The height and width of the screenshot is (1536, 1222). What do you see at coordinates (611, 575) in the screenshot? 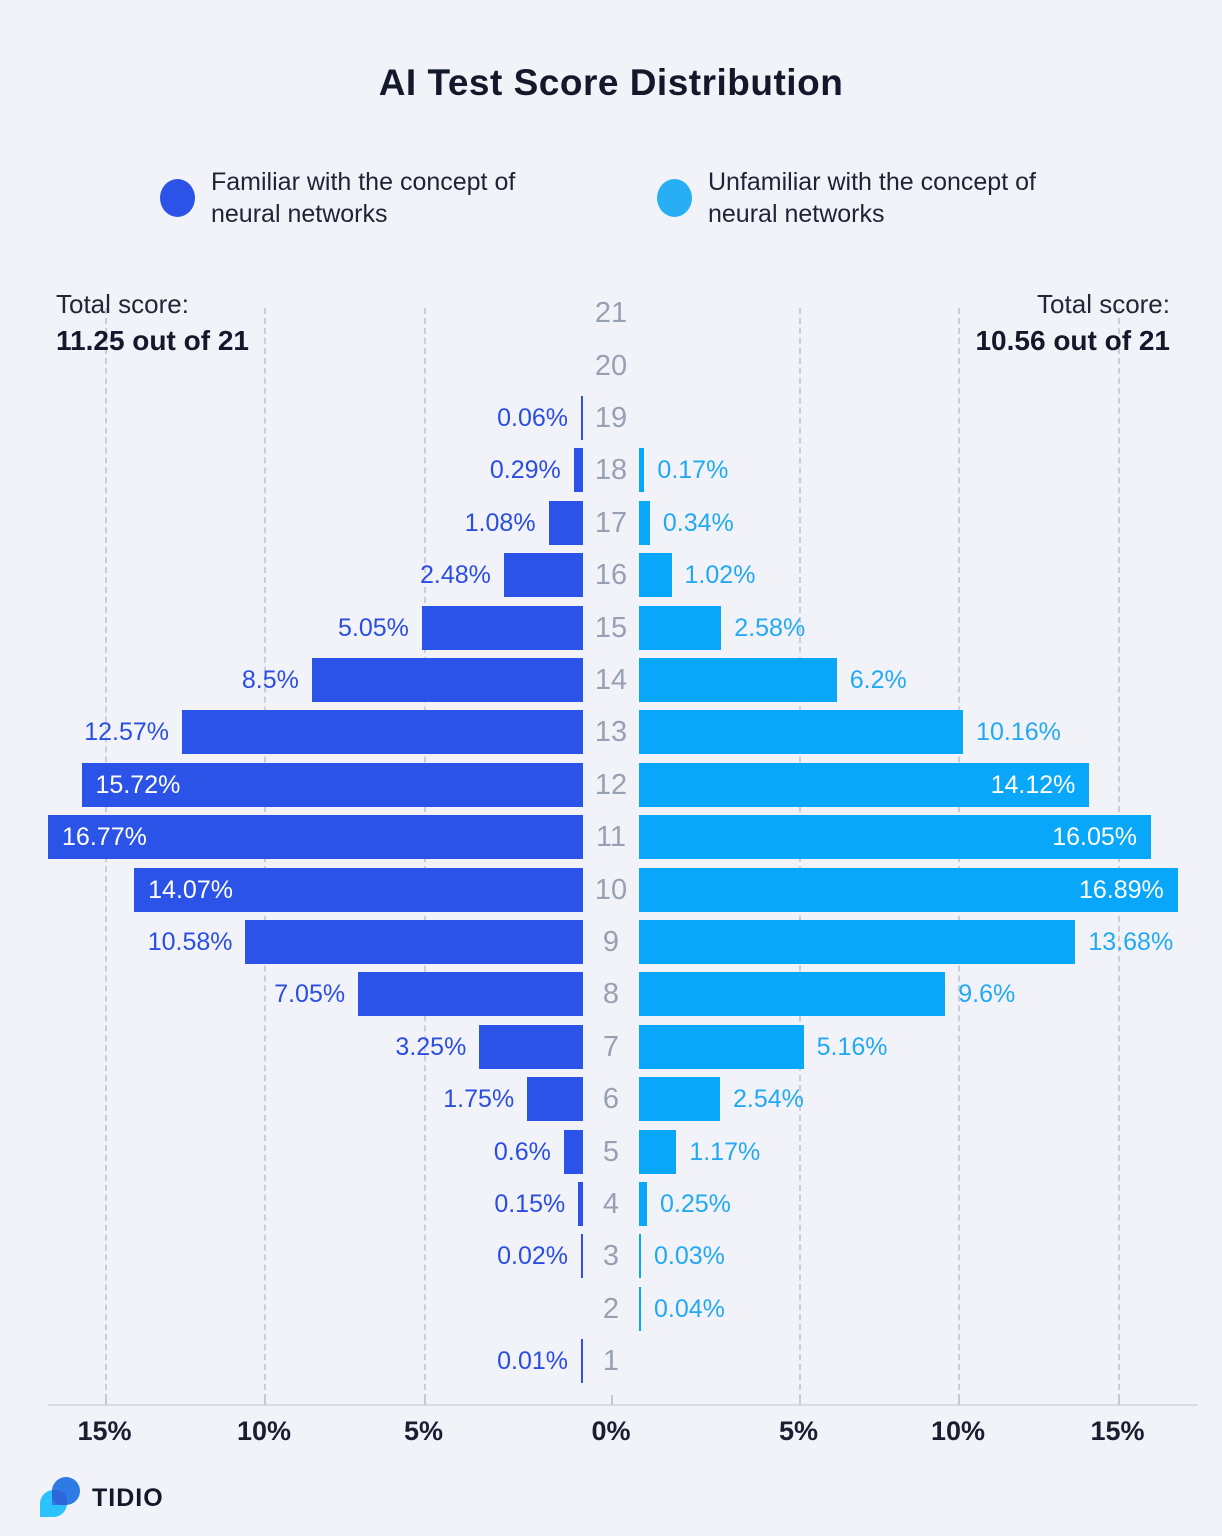
I see `score-label-16: 16` at bounding box center [611, 575].